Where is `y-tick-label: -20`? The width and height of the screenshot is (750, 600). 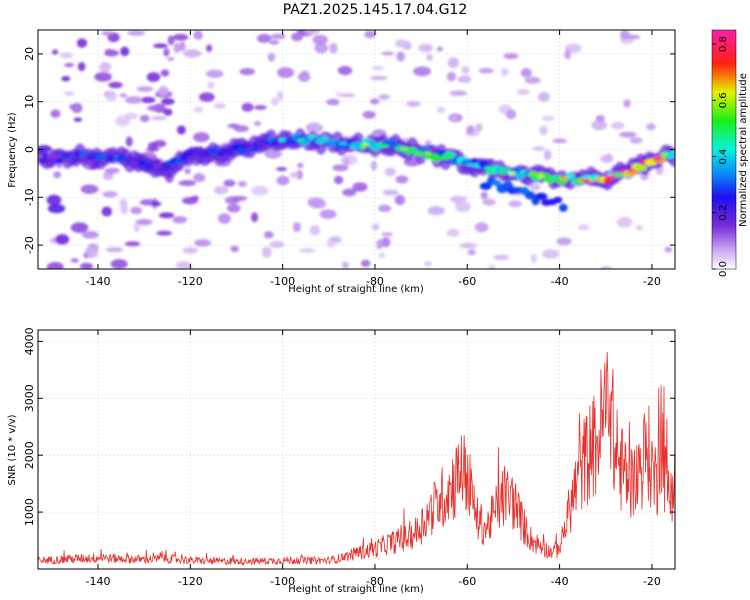 y-tick-label: -20 is located at coordinates (29, 245).